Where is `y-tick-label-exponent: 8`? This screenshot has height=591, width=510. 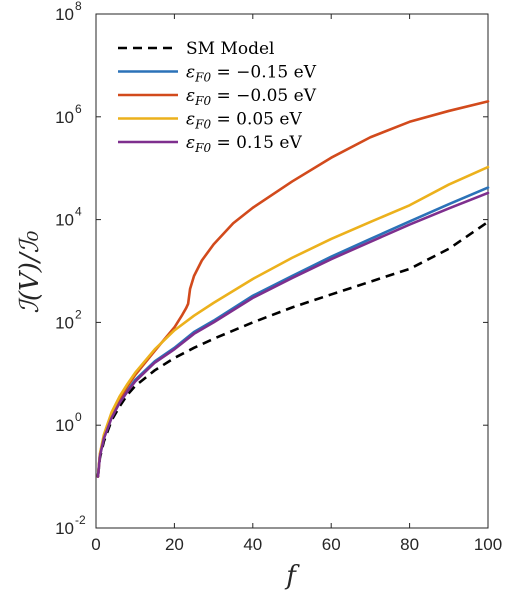 y-tick-label-exponent: 8 is located at coordinates (78, 6).